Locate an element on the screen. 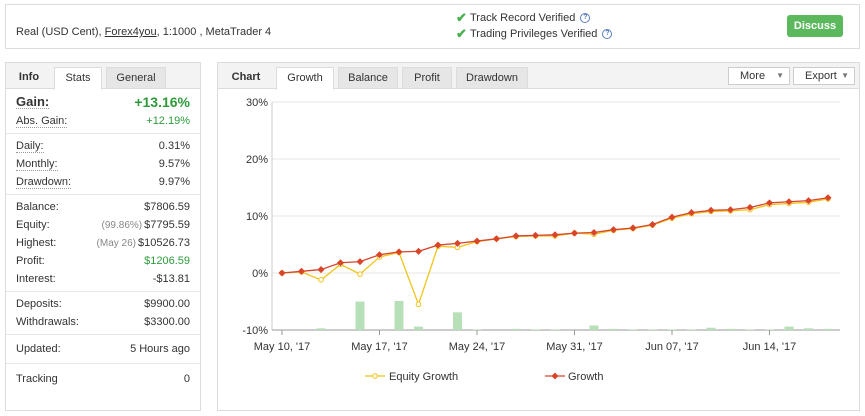  legend-equity-label: Equity Growth is located at coordinates (423, 377).